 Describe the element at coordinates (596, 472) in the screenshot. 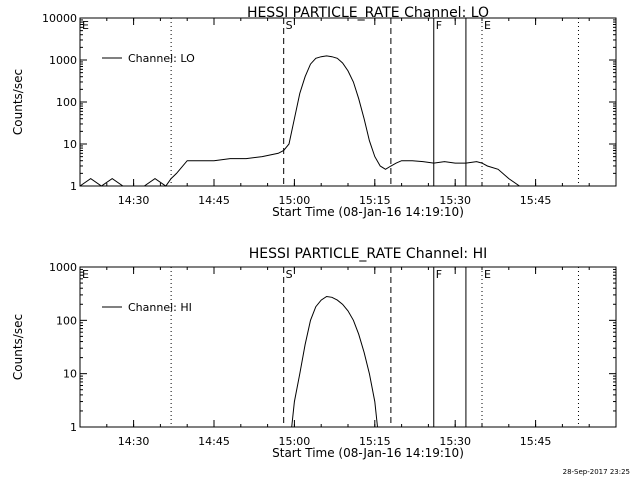

I see `timestamp: 28-Sep-2017 23:25` at that location.